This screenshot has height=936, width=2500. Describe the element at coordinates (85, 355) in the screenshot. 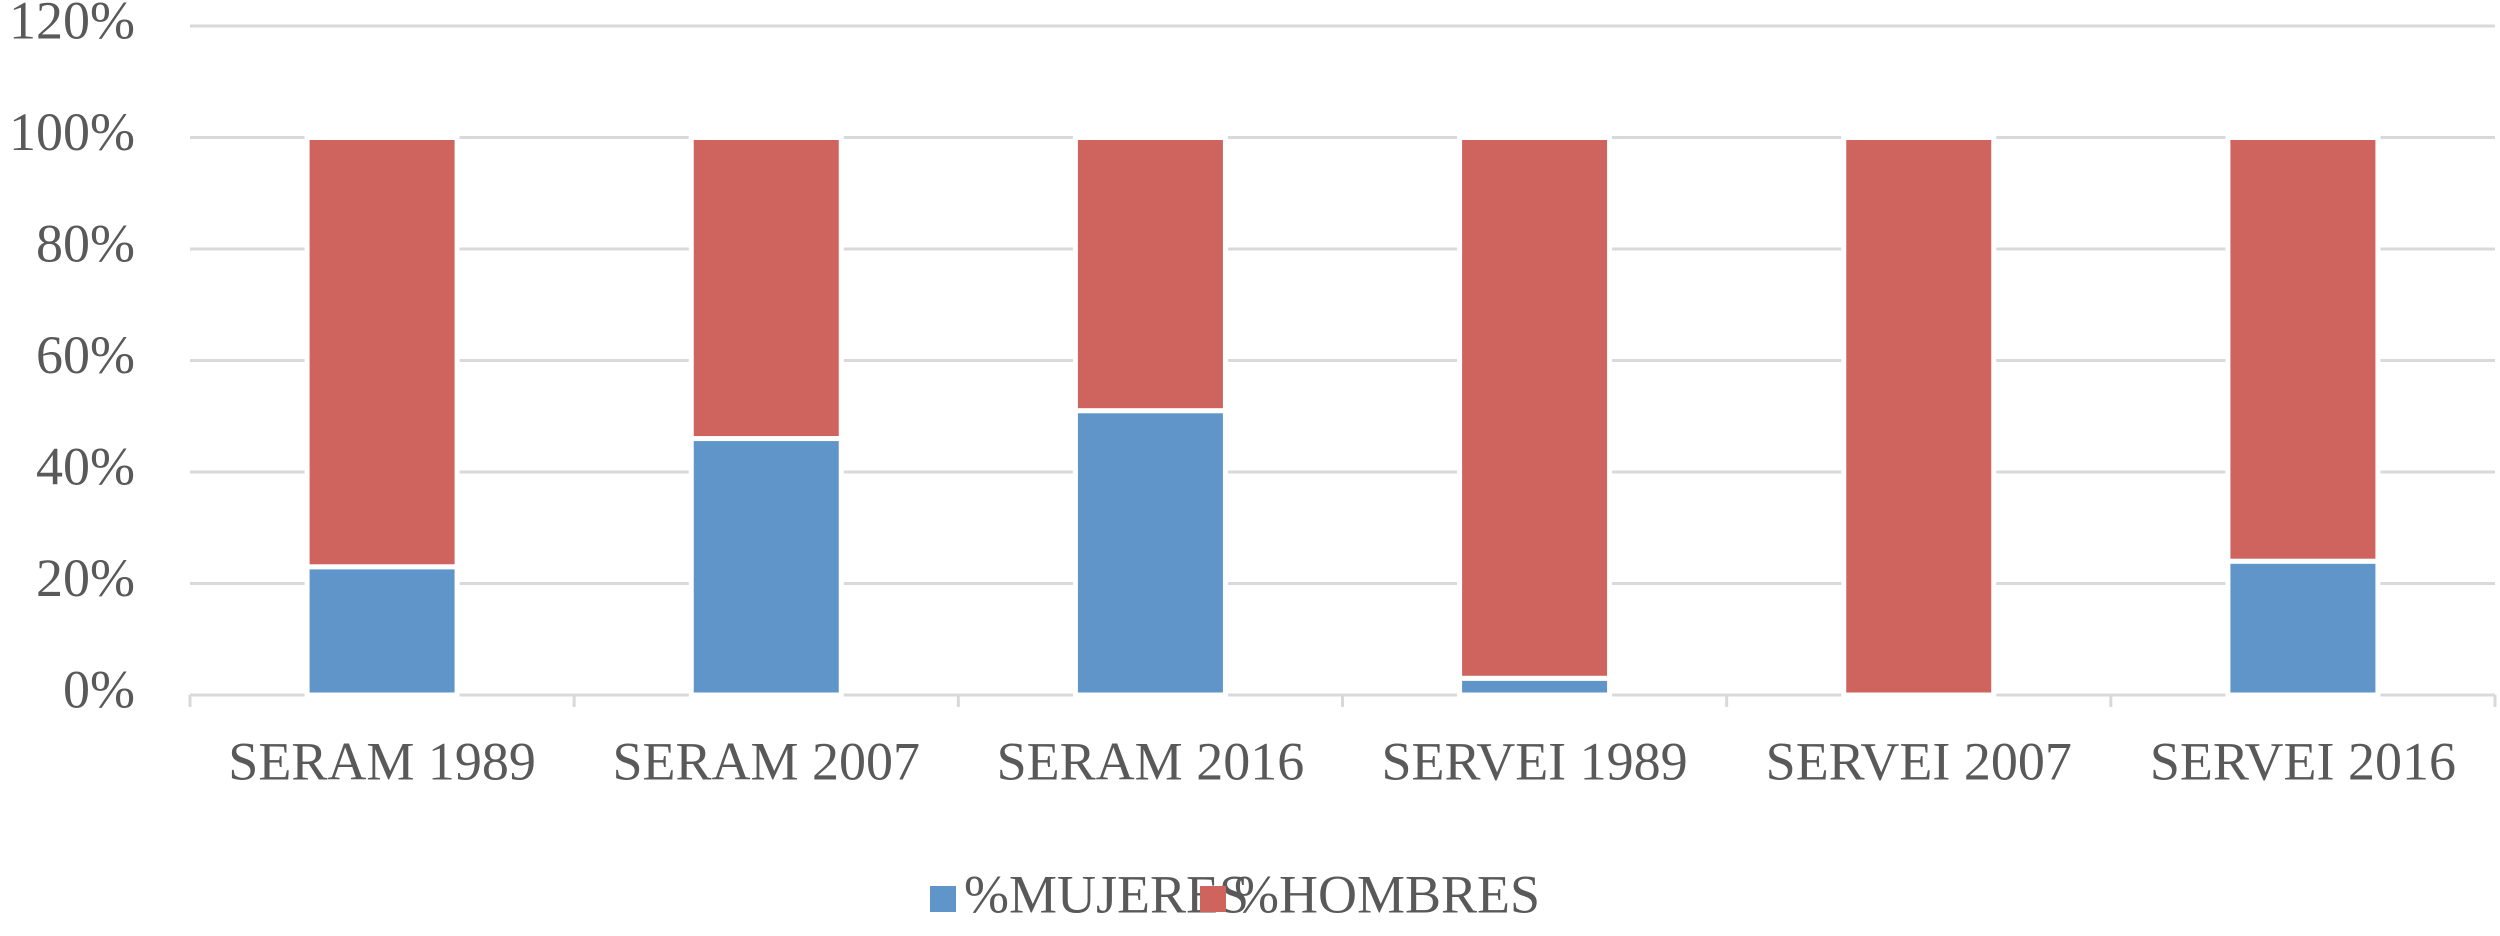

I see `y-tick-label: 60%` at that location.